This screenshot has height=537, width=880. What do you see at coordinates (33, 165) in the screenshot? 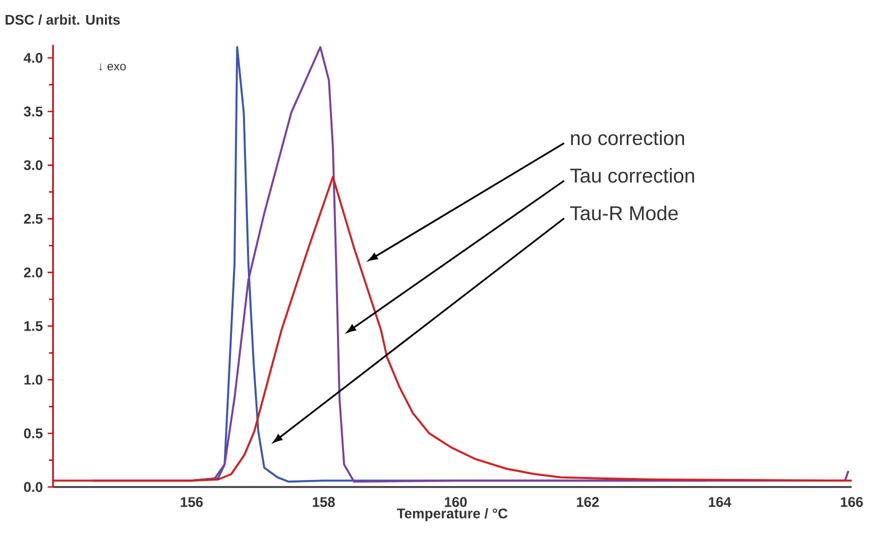
I see `y-tick-label: 3.0` at bounding box center [33, 165].